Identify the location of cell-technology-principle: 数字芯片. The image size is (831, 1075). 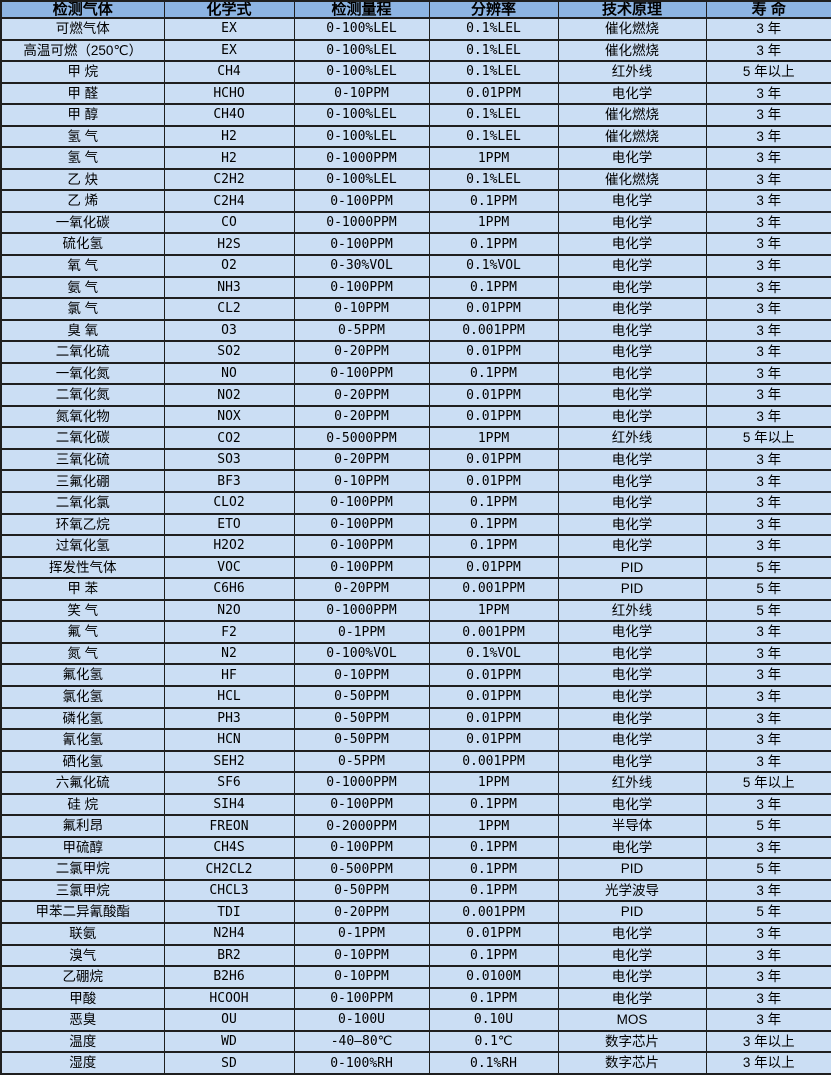
(632, 1041).